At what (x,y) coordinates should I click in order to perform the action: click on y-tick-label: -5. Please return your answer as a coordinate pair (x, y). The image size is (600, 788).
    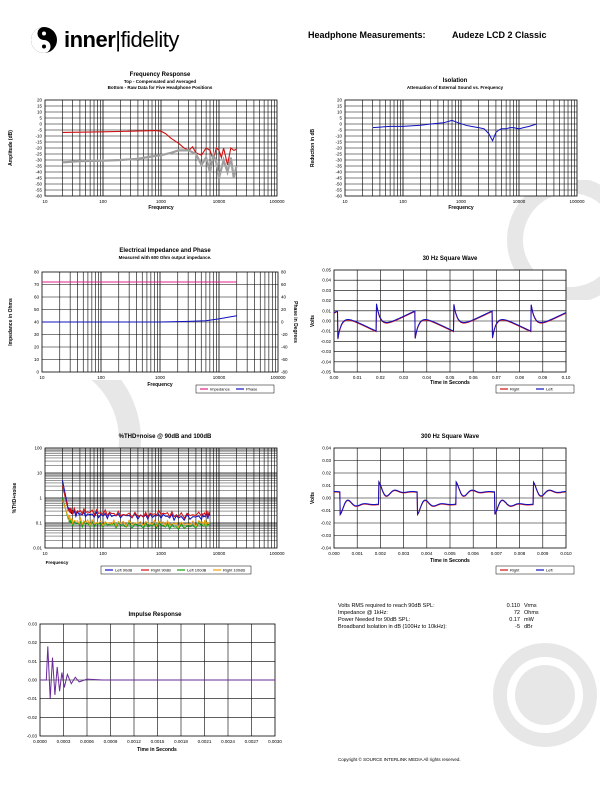
    Looking at the image, I should click on (340, 130).